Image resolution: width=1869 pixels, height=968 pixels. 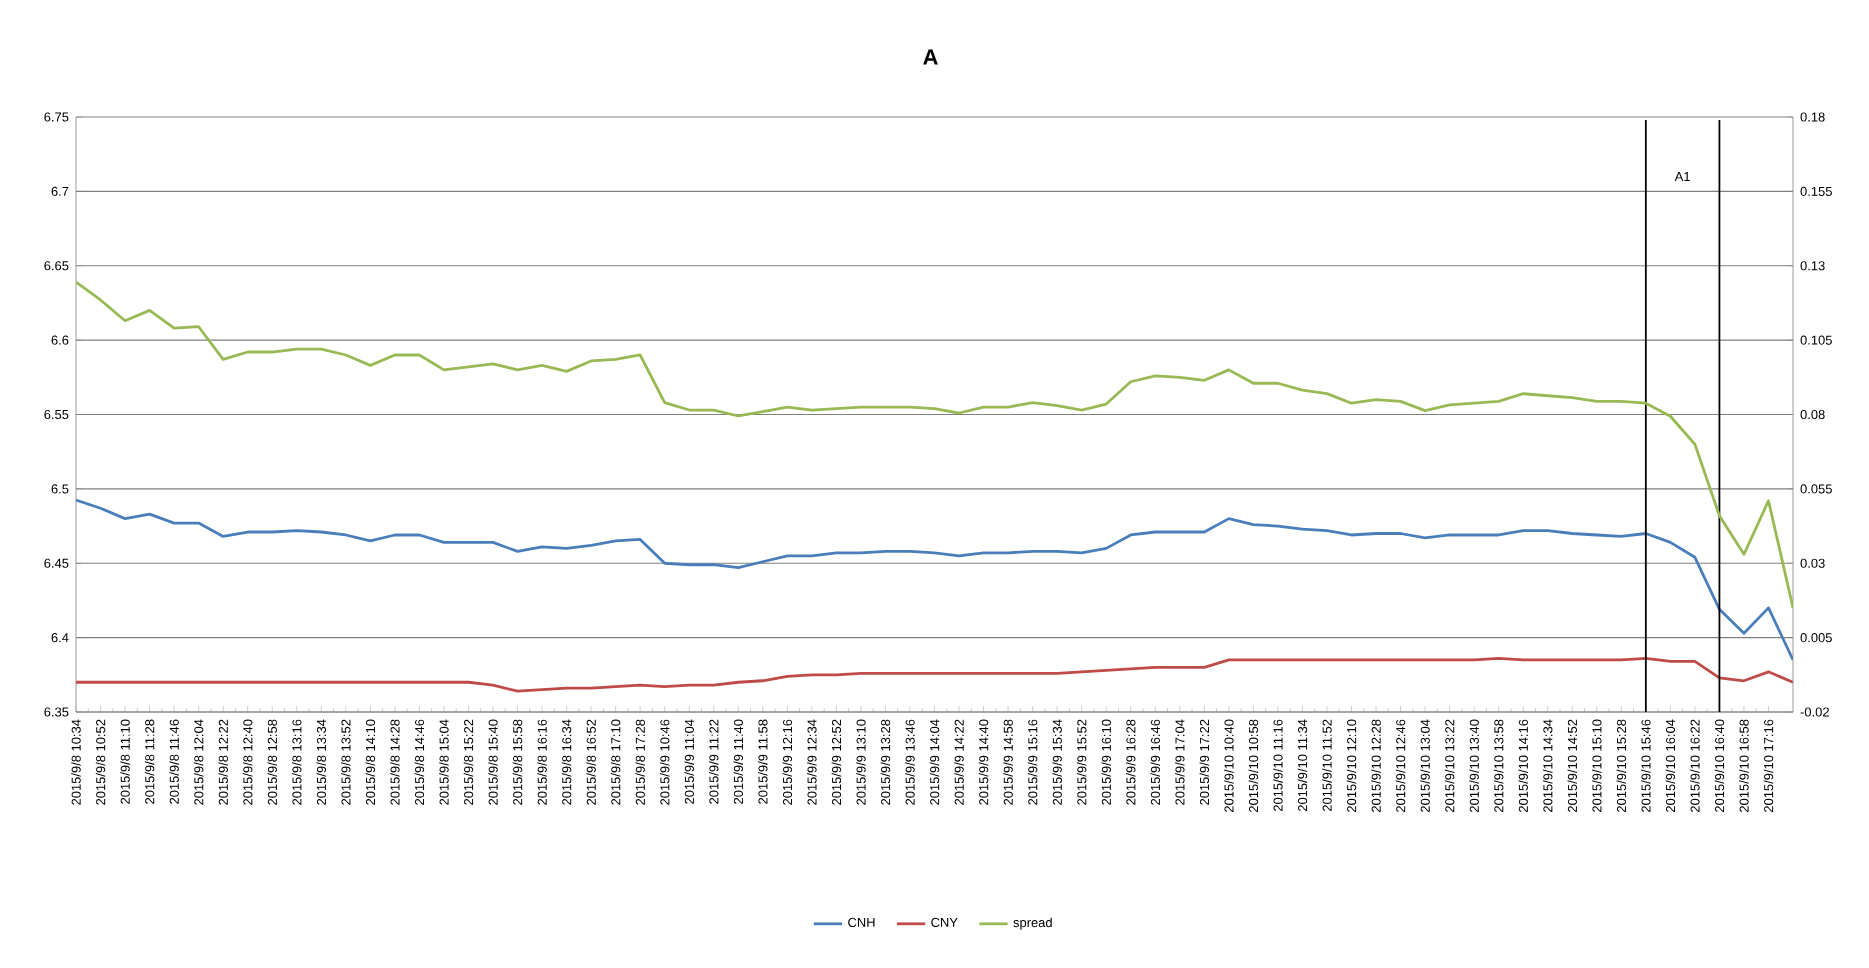 What do you see at coordinates (861, 762) in the screenshot?
I see `x-tick-label: 2015/9/9 13:10` at bounding box center [861, 762].